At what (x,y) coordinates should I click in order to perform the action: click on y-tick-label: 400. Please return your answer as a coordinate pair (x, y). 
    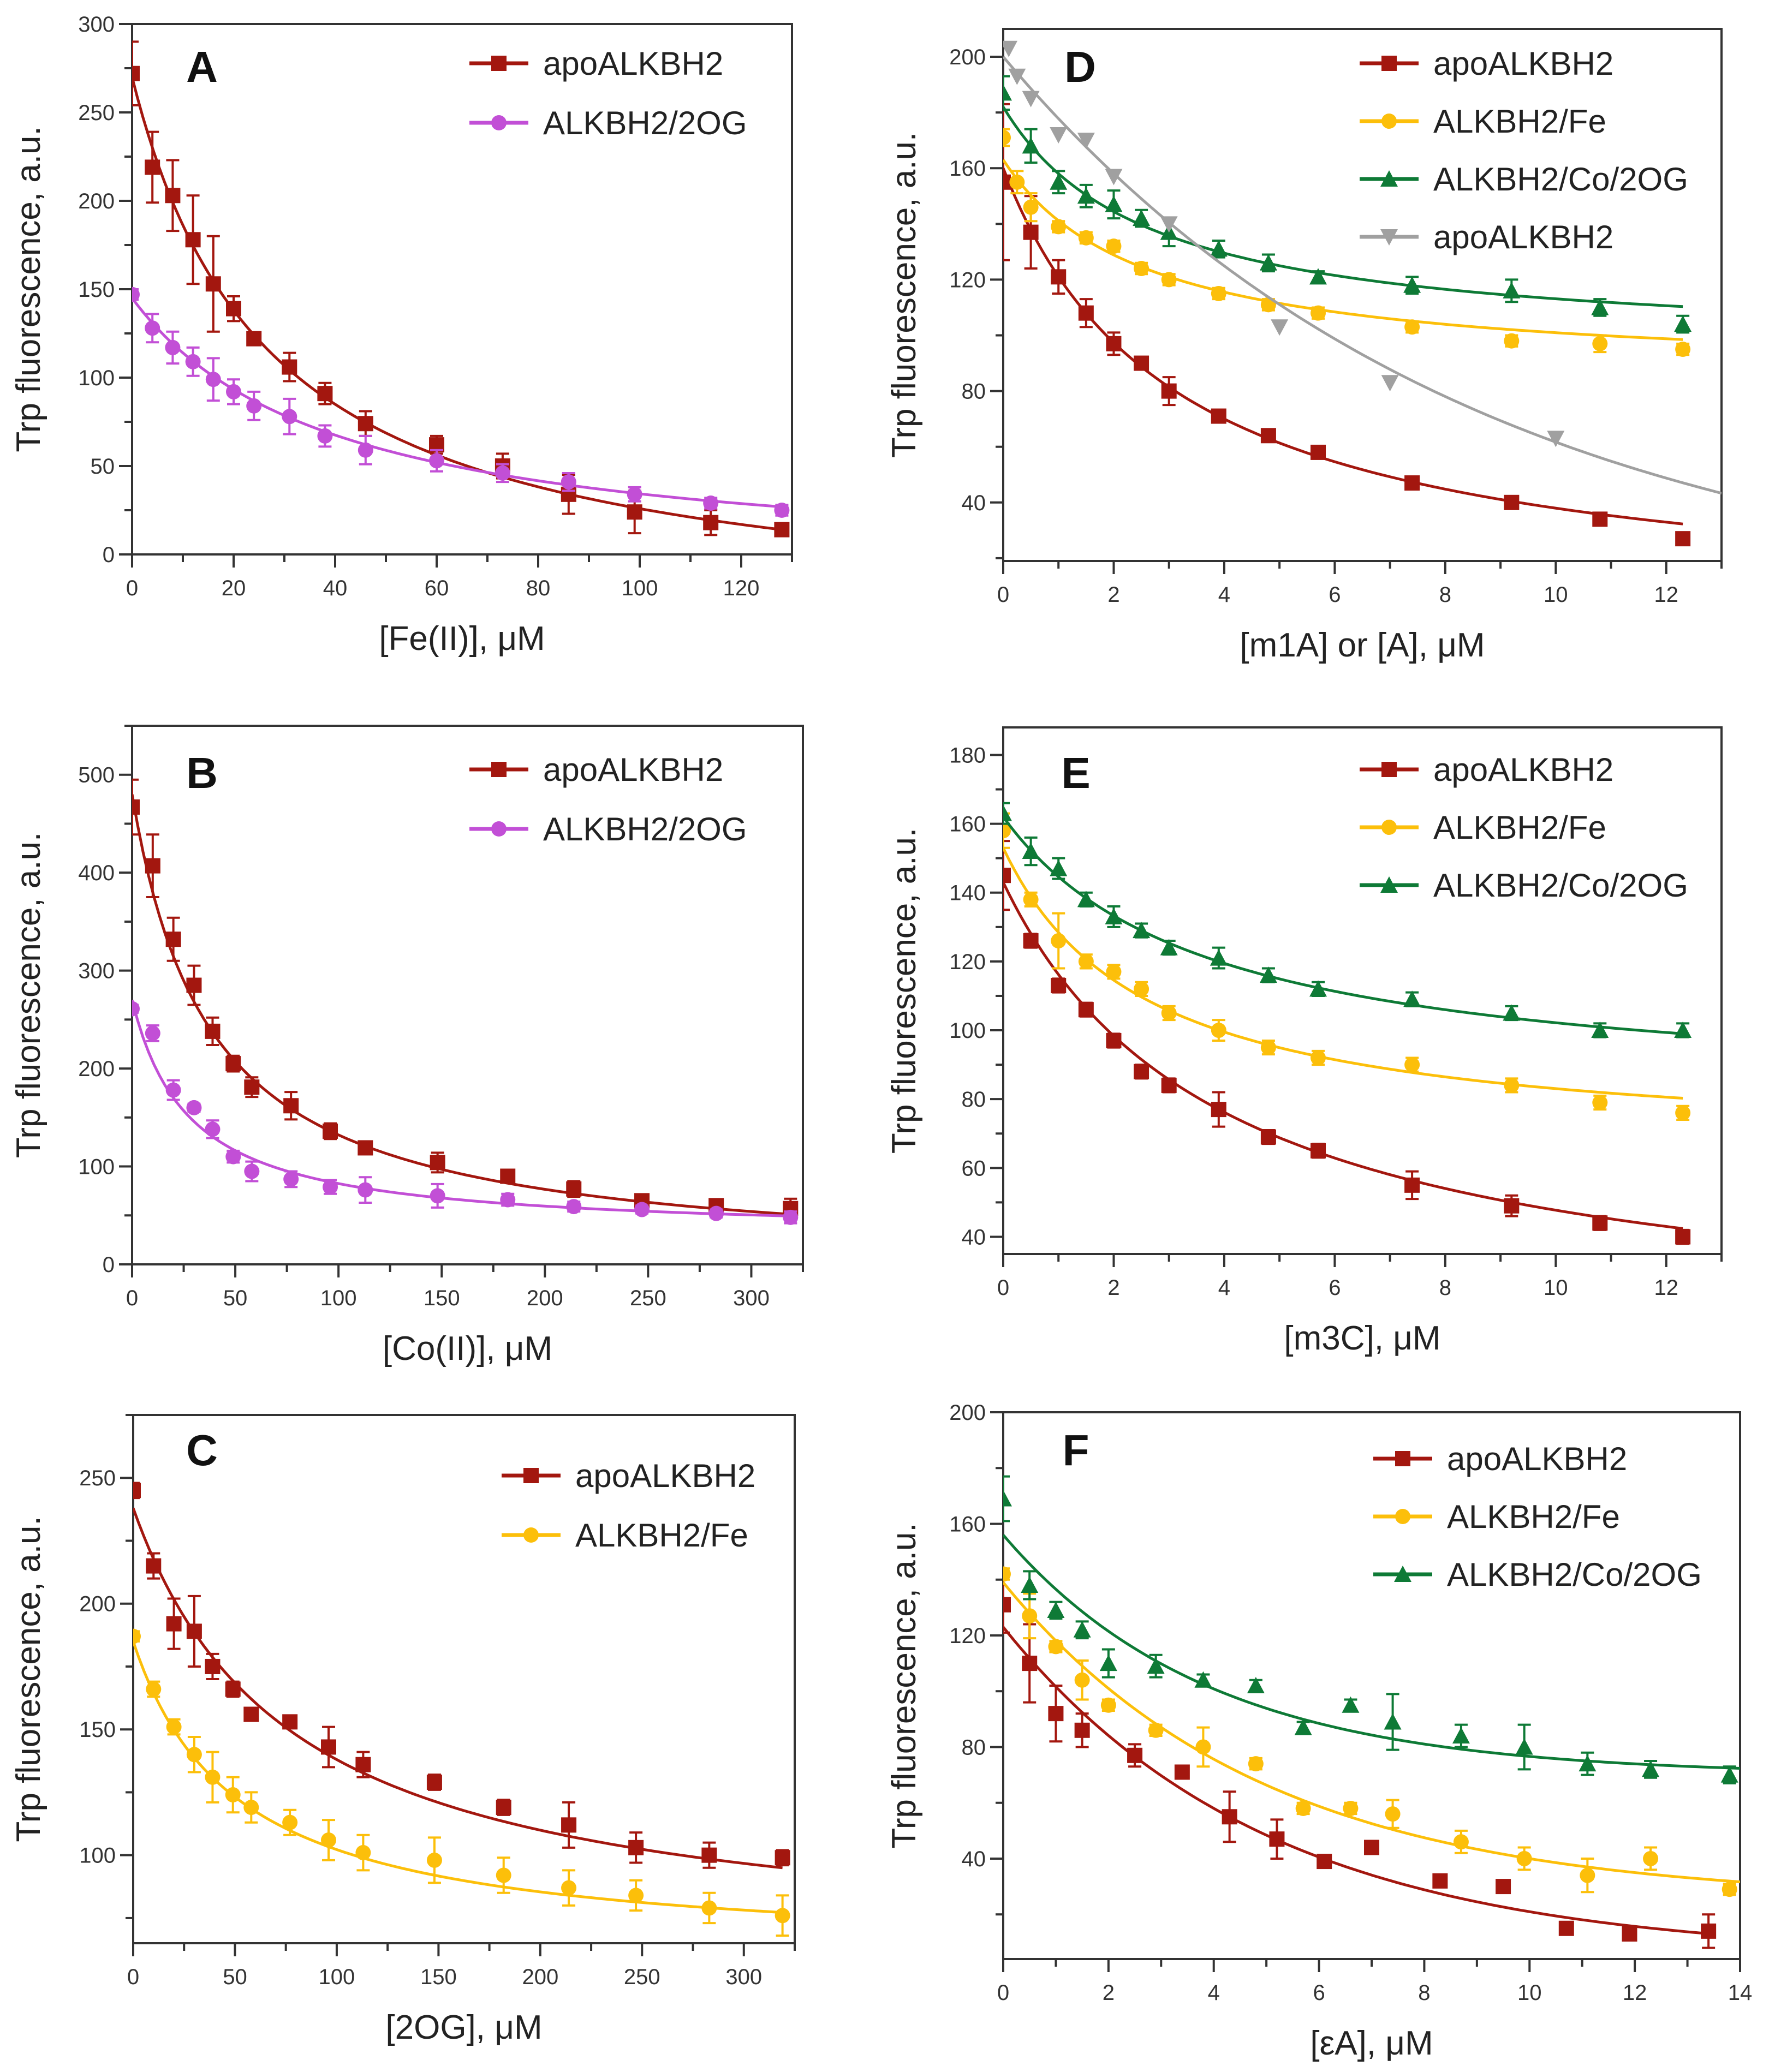
    Looking at the image, I should click on (96, 873).